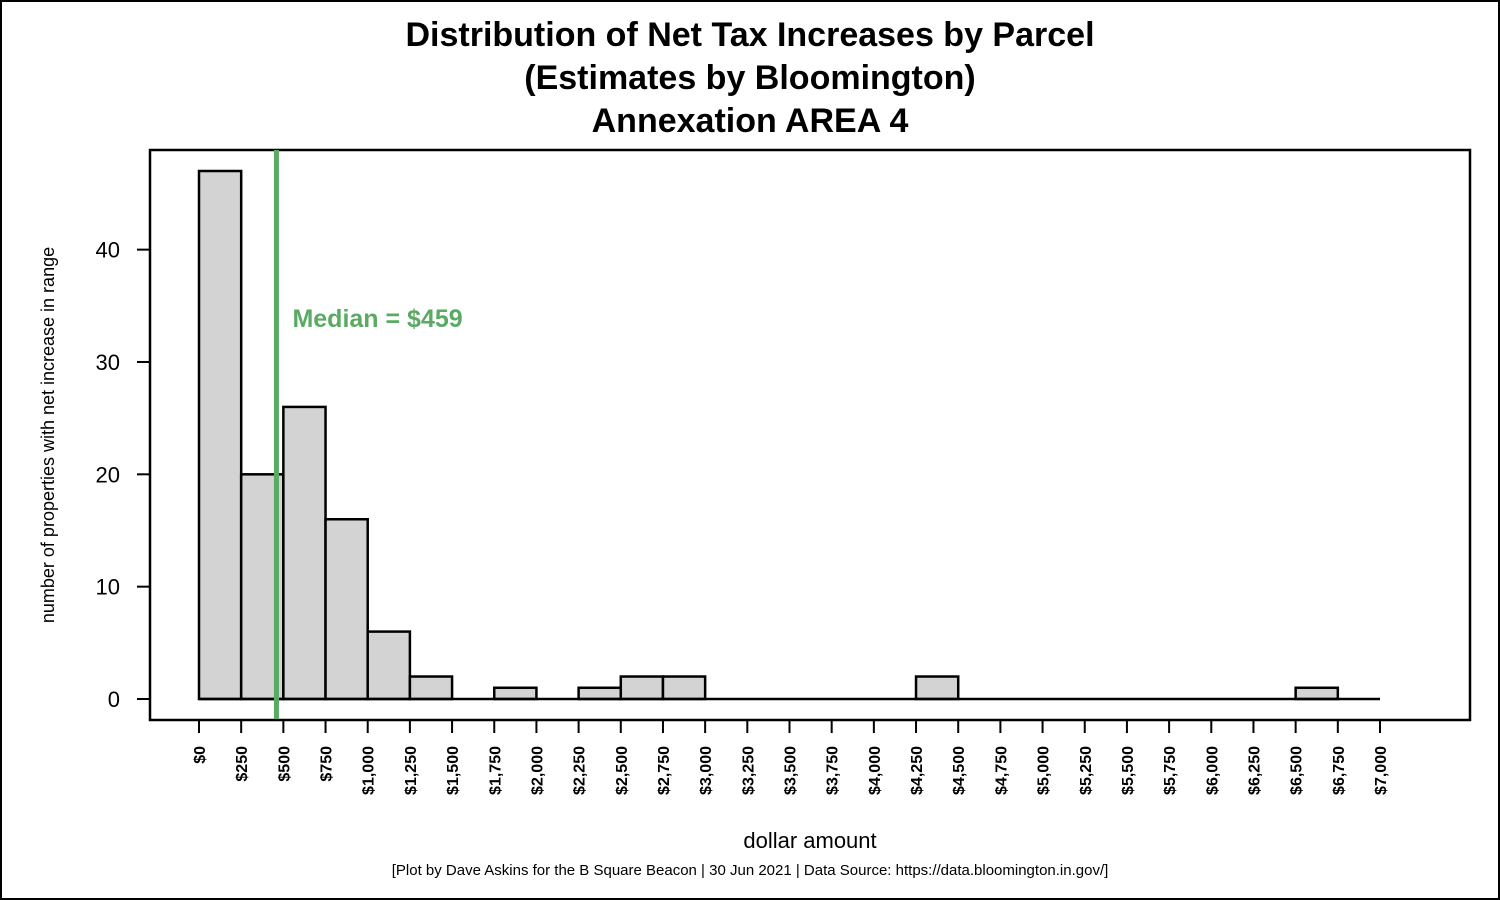 This screenshot has width=1500, height=900. What do you see at coordinates (959, 770) in the screenshot?
I see `x-tick-label: $4,500` at bounding box center [959, 770].